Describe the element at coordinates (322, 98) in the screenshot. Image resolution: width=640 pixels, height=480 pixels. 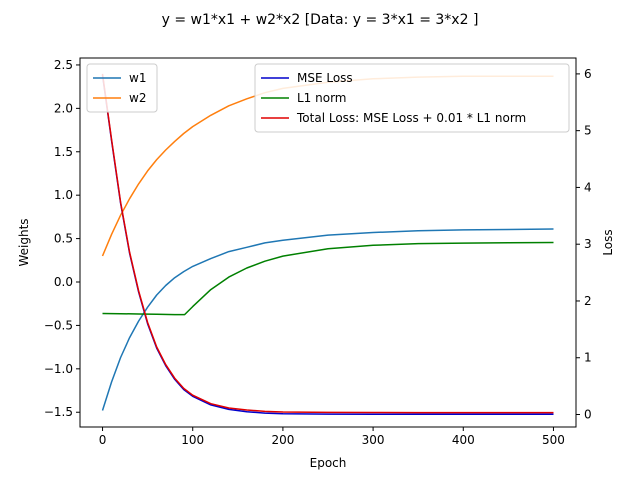
I see `legend-loss-label-1: L1 norm` at that location.